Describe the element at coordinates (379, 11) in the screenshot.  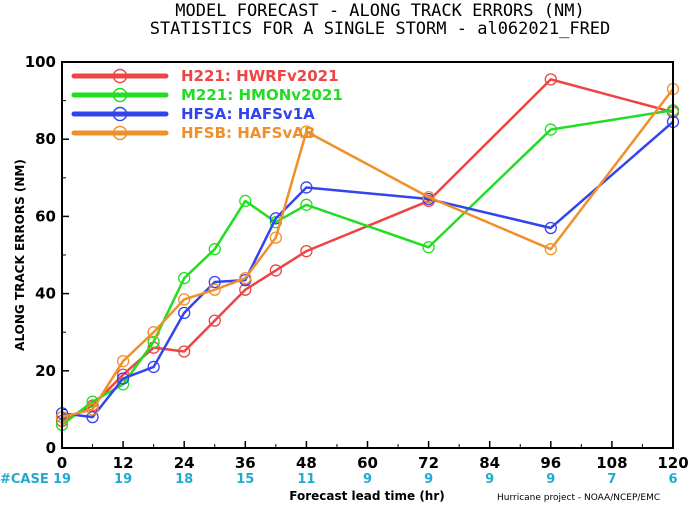
I see `chart-title-line1: MODEL FORECAST - ALONG TRACK ERRORS (NM)` at that location.